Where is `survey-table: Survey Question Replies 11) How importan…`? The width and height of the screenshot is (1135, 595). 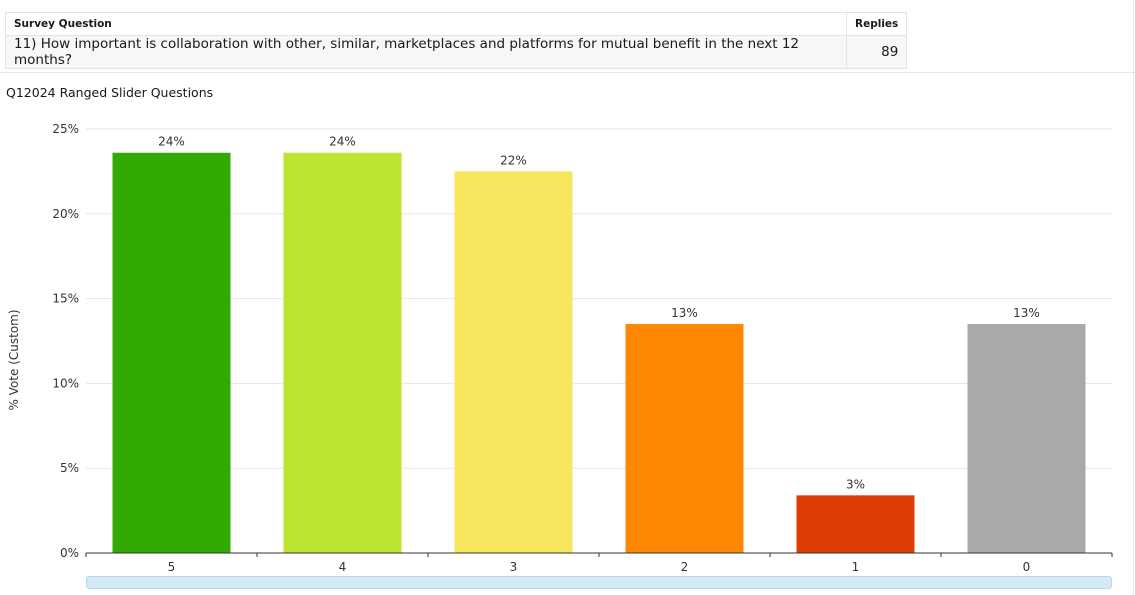 survey-table: Survey Question Replies 11) How importan… is located at coordinates (456, 40).